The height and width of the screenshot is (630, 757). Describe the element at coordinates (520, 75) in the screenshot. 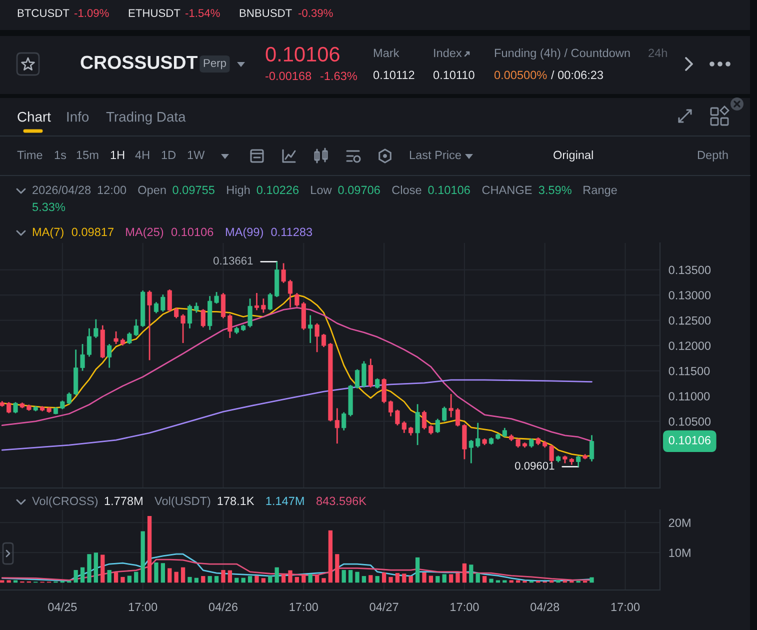

I see `text: 0.00500%` at that location.